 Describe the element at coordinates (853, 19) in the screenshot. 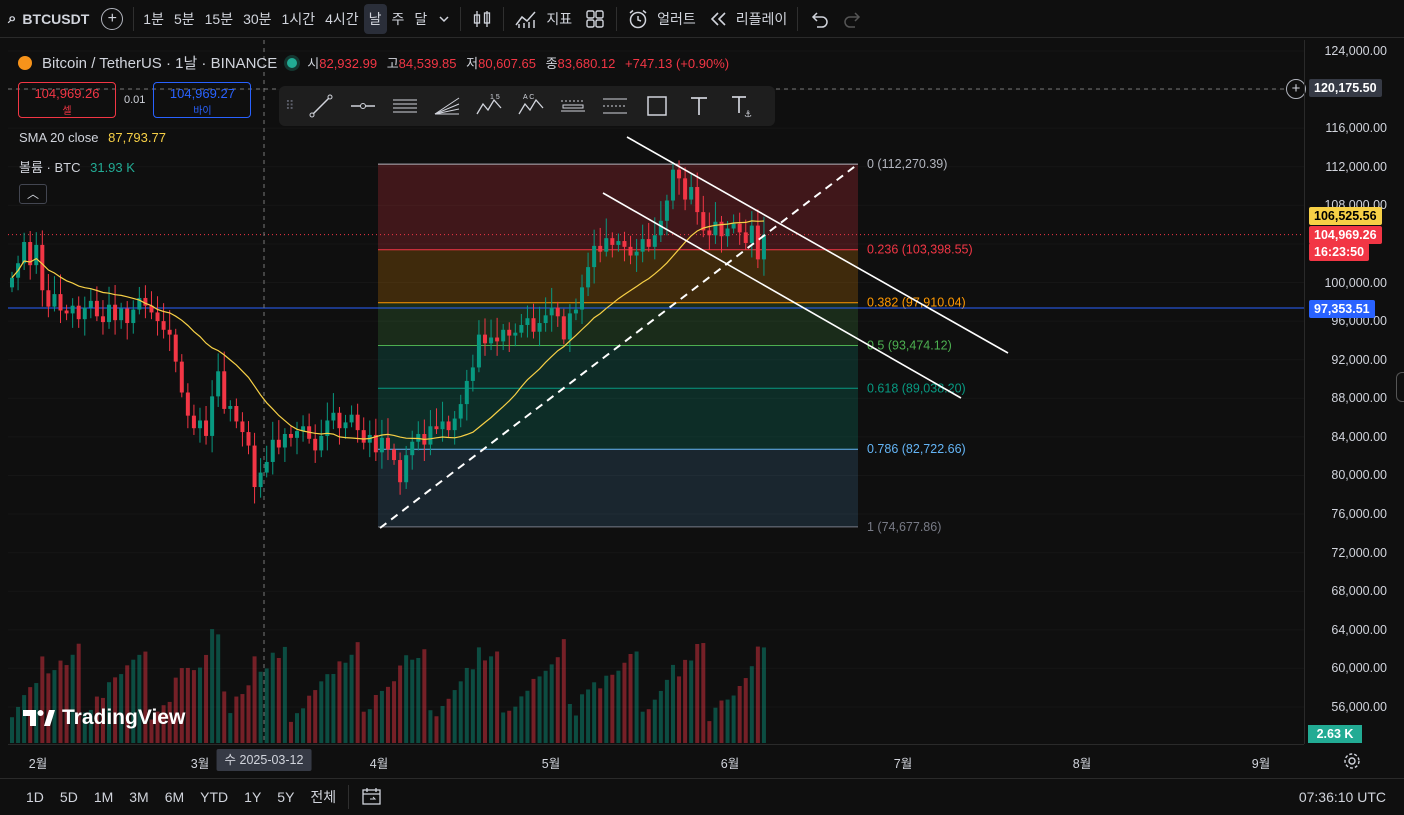

I see `redo-button` at that location.